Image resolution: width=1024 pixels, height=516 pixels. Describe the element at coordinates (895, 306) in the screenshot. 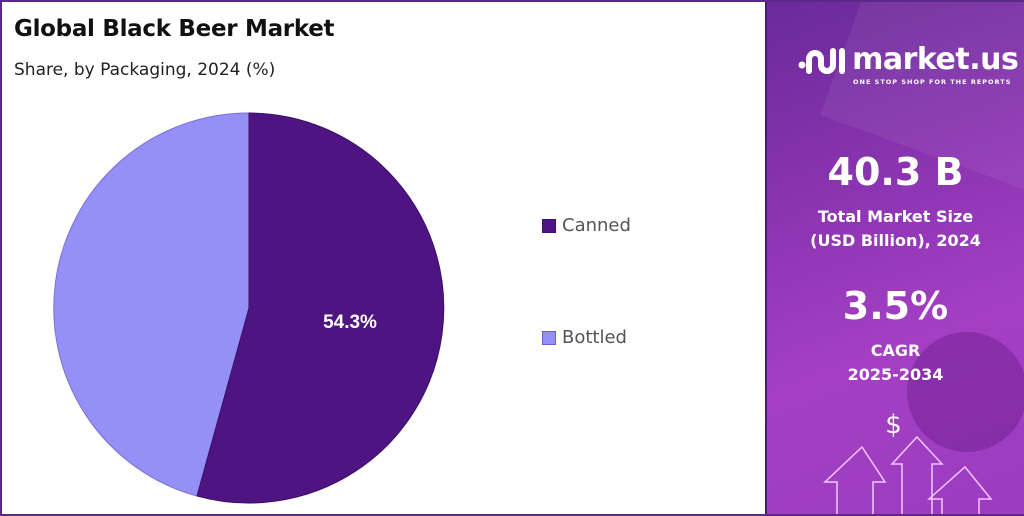

I see `cagr-value: 3.5%` at that location.